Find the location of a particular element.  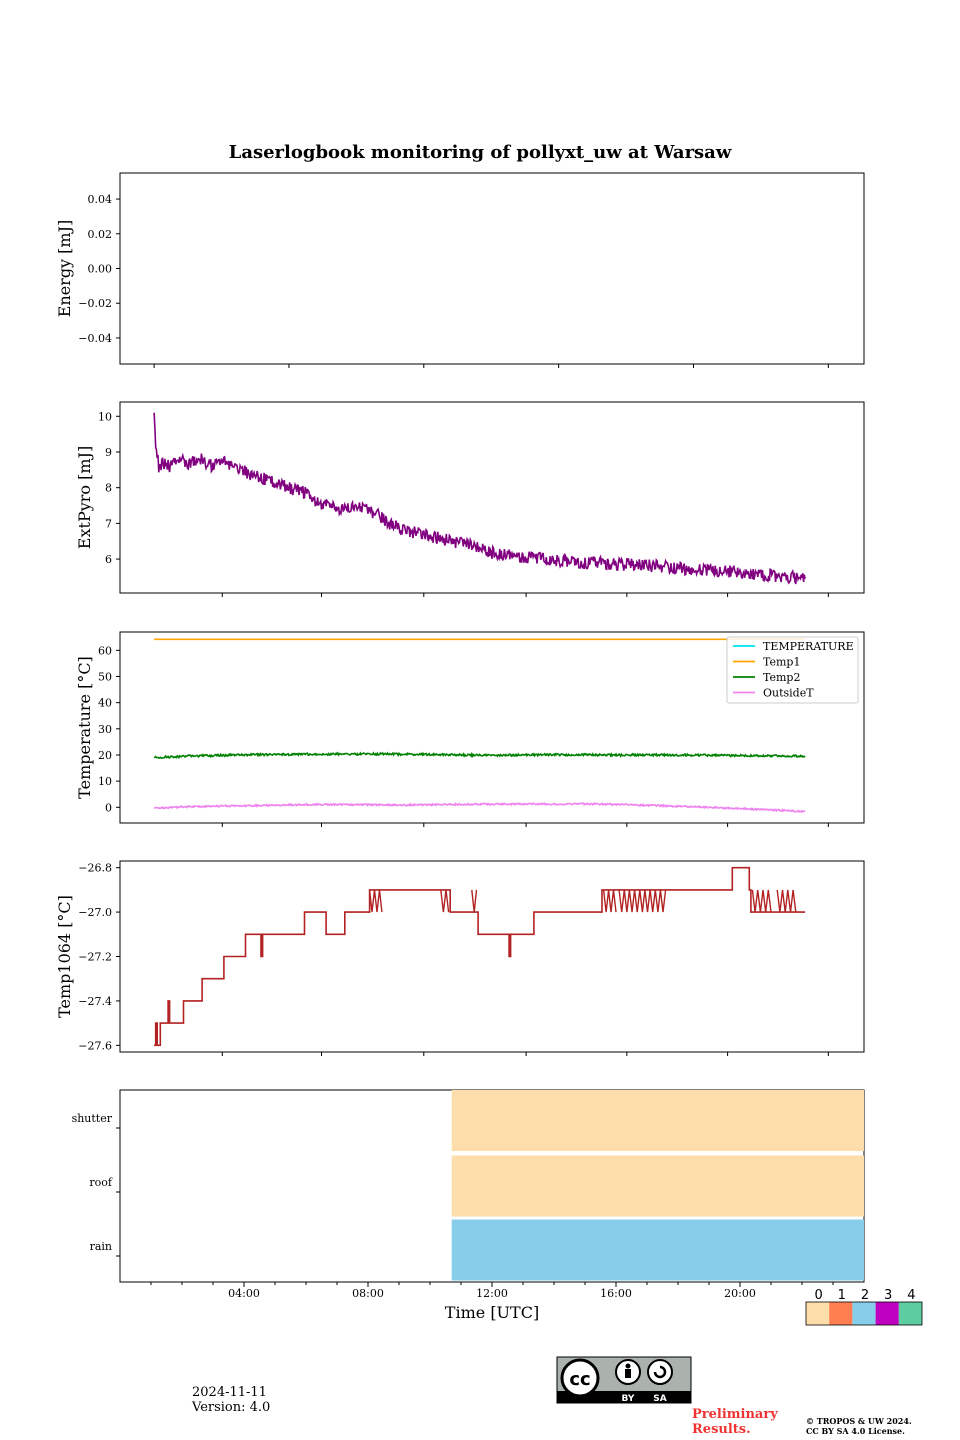

extpyro-ytick-label: 10 is located at coordinates (105, 416).